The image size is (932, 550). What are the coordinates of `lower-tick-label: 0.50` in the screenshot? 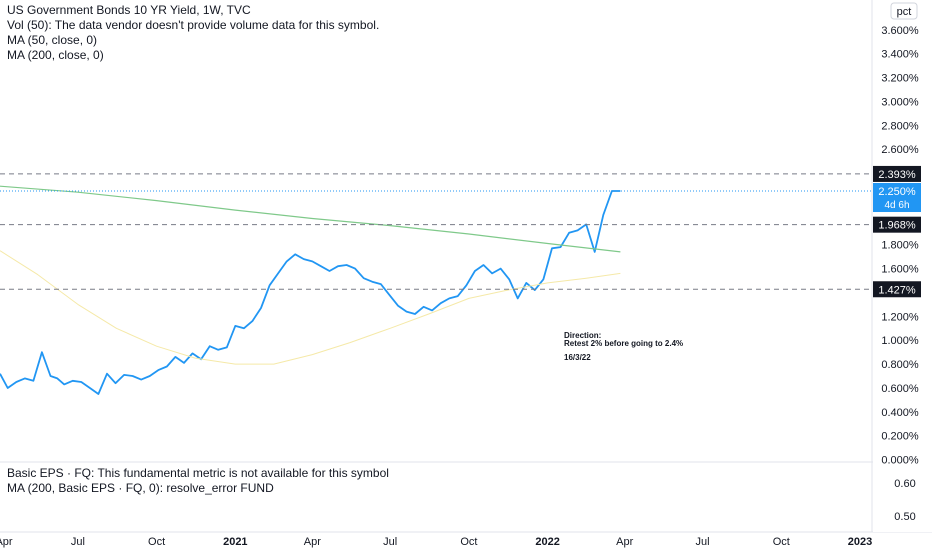 It's located at (904, 517).